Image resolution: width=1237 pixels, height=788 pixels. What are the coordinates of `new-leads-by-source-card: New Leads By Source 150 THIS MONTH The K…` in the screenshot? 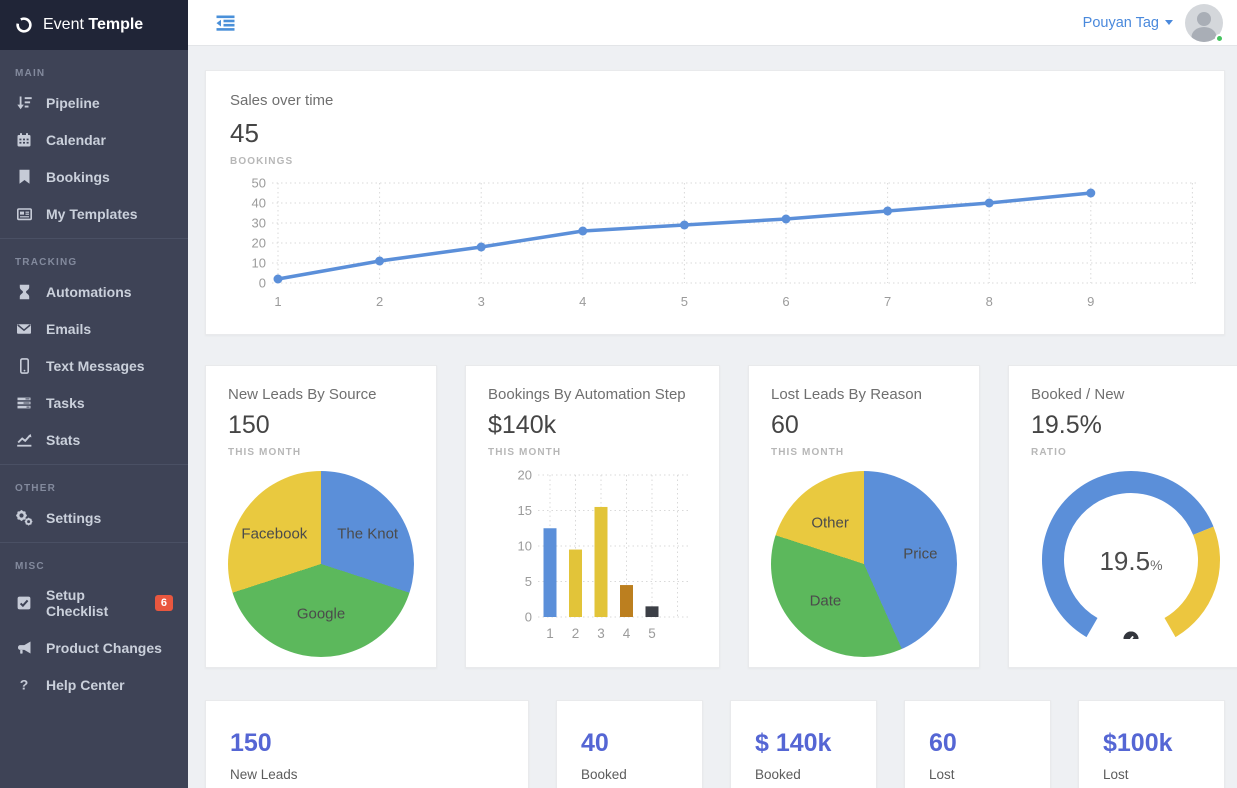 It's located at (321, 516).